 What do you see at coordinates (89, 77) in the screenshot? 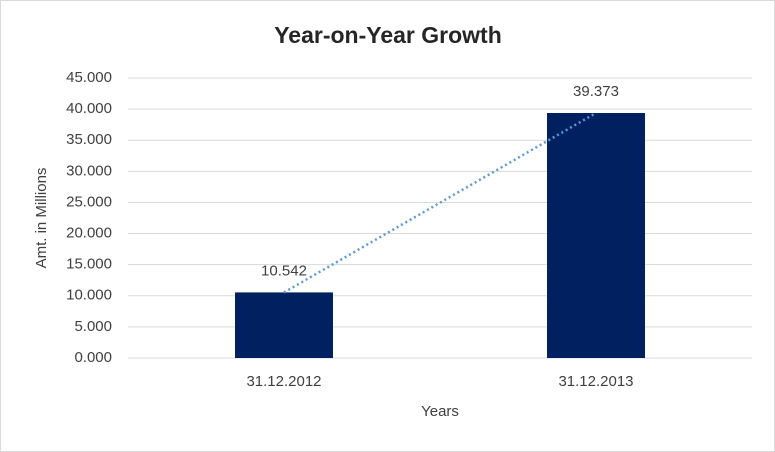
I see `y-tick-label: 45.000` at bounding box center [89, 77].